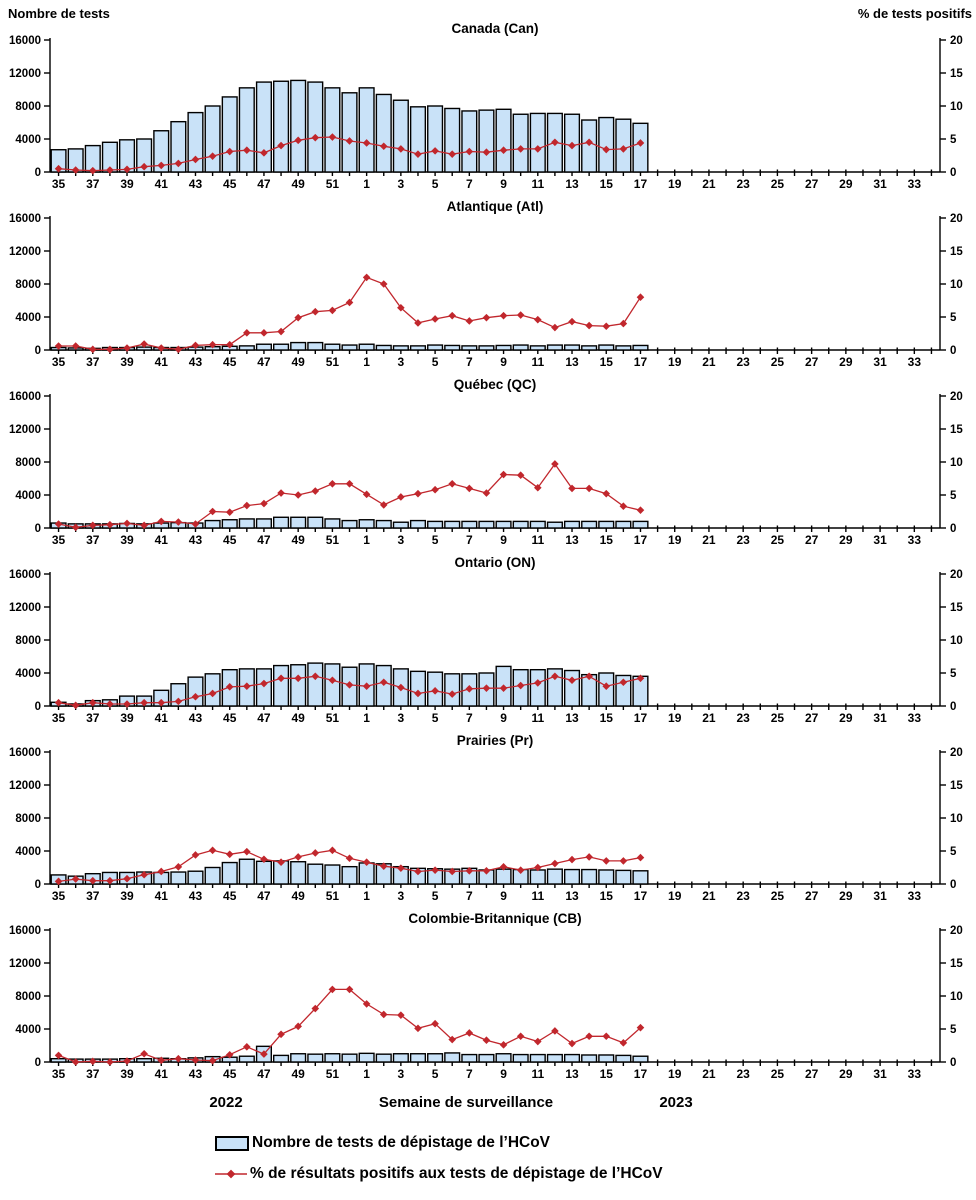  What do you see at coordinates (572, 896) in the screenshot?
I see `week-label: 13` at bounding box center [572, 896].